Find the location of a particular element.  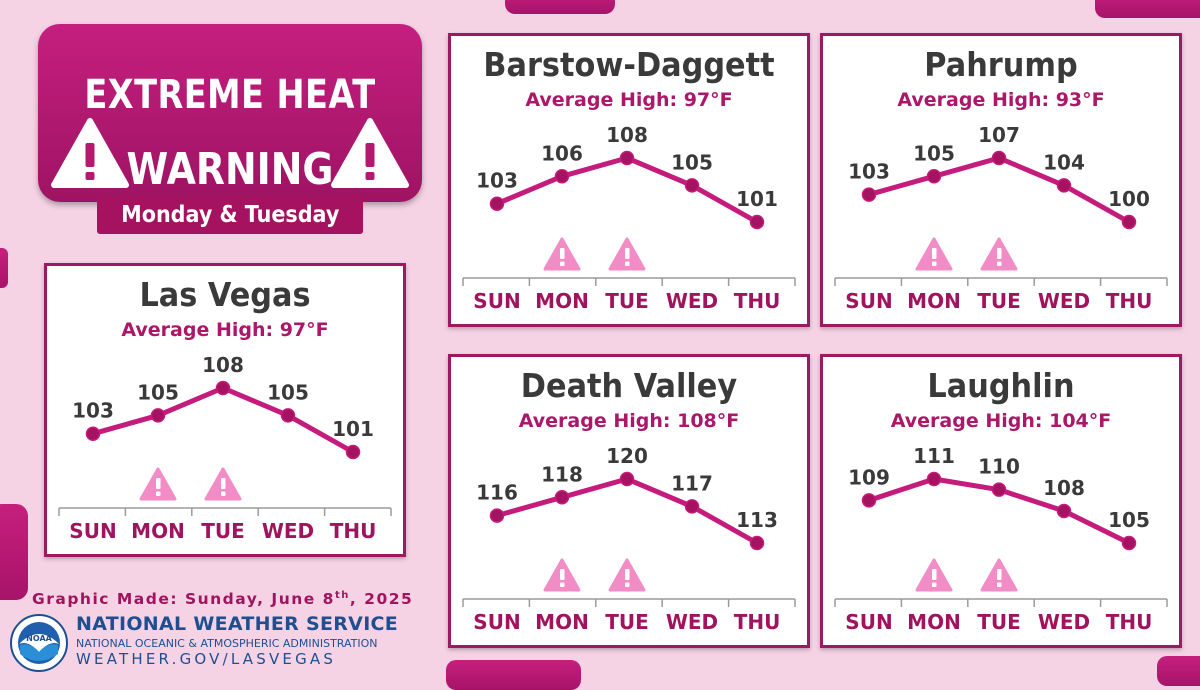

data-label: 109 is located at coordinates (869, 477).